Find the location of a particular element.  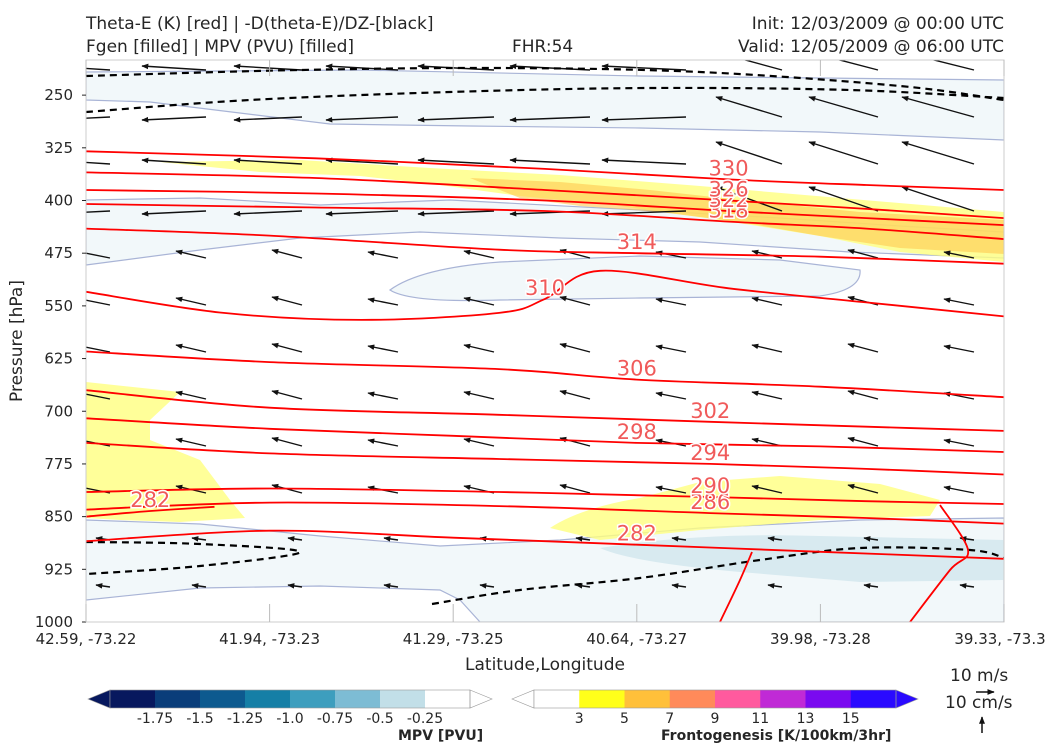

fgen-colorbar-tick-label: 15 is located at coordinates (851, 719).